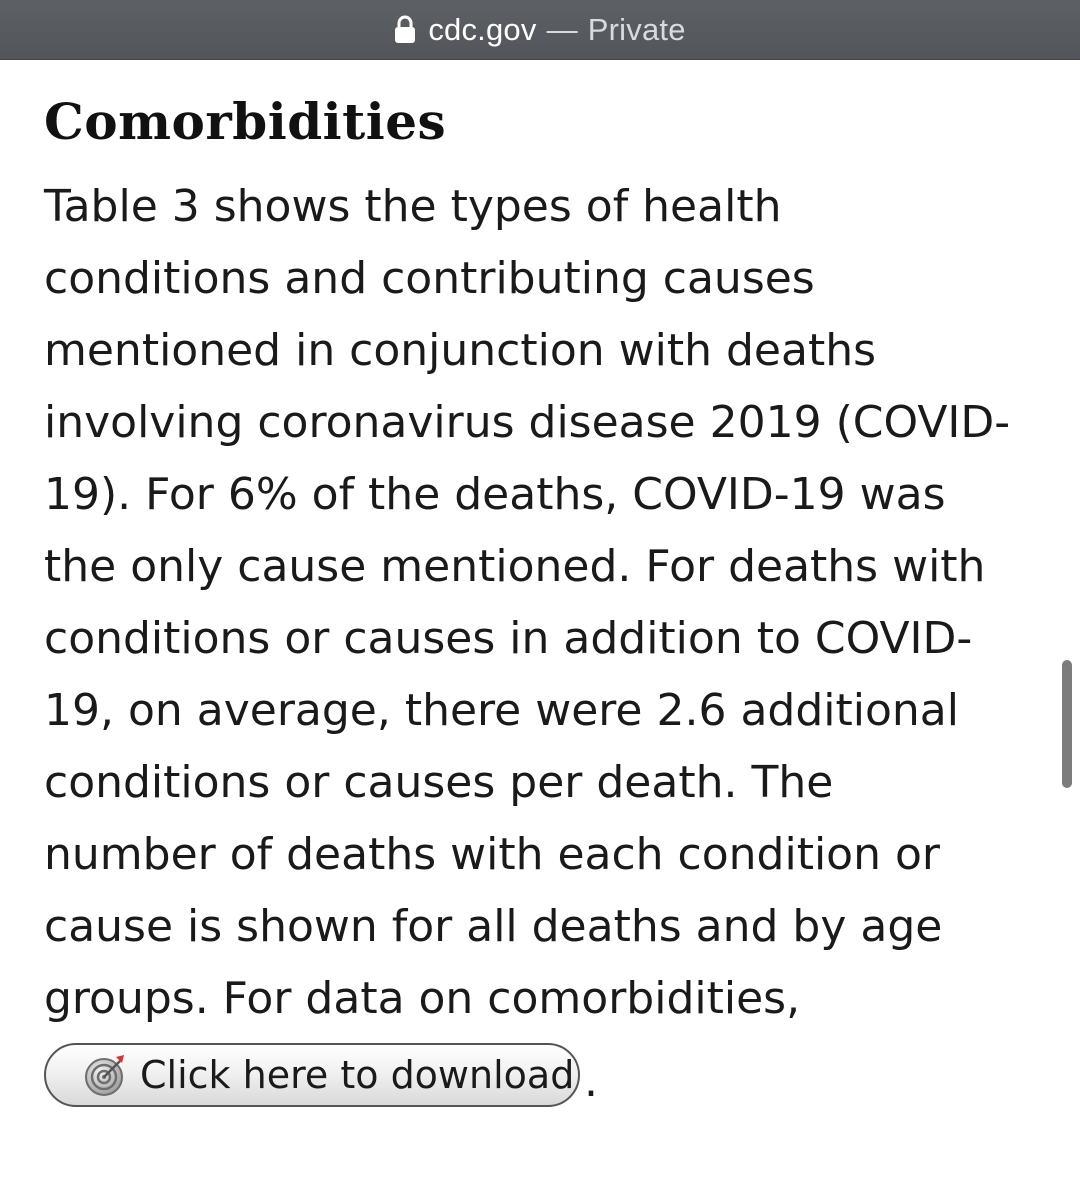 Image resolution: width=1080 pixels, height=1199 pixels. What do you see at coordinates (482, 29) in the screenshot?
I see `address-domain: cdc.gov` at bounding box center [482, 29].